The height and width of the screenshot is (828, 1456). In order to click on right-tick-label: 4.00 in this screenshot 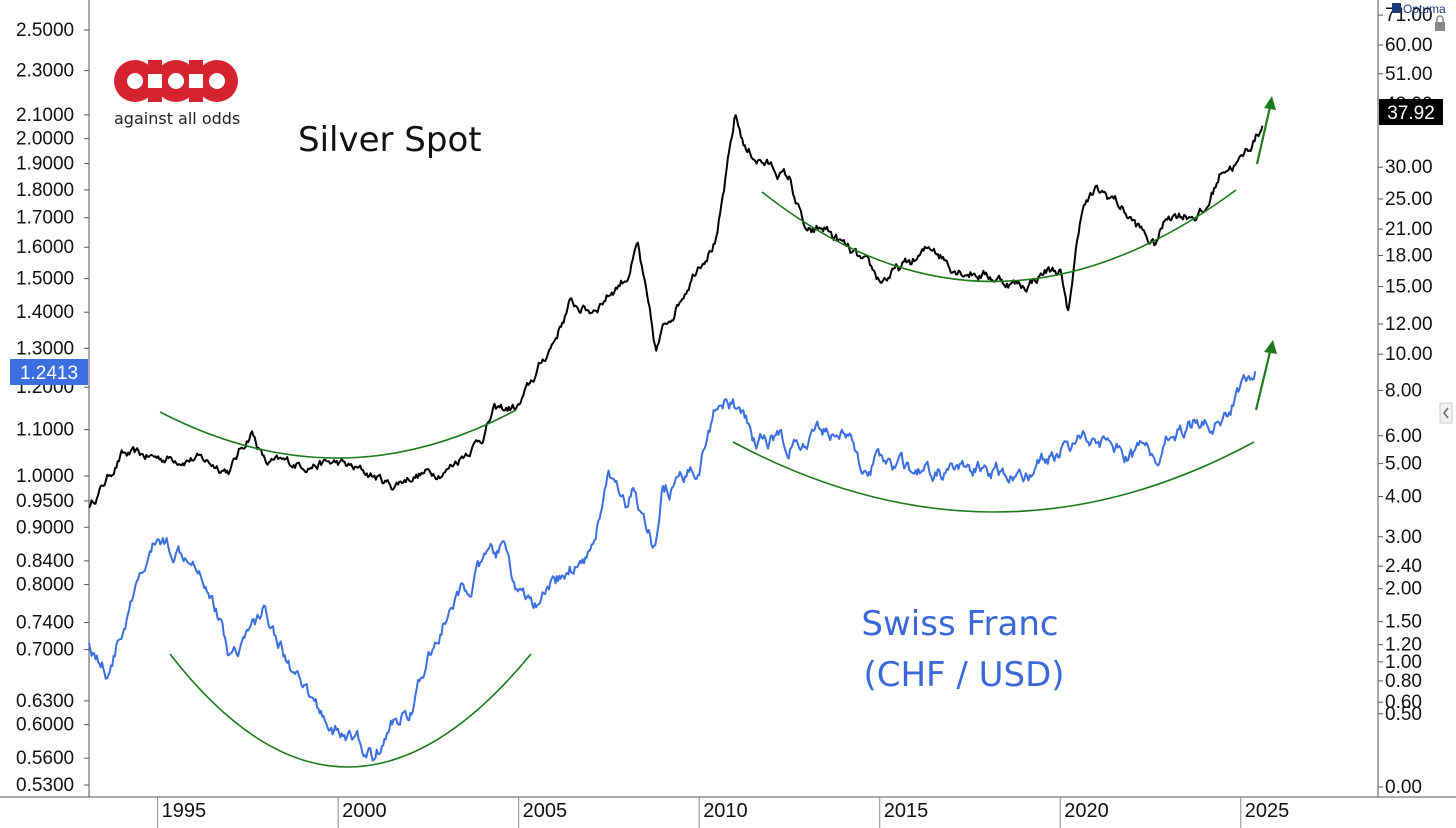, I will do `click(1403, 497)`.